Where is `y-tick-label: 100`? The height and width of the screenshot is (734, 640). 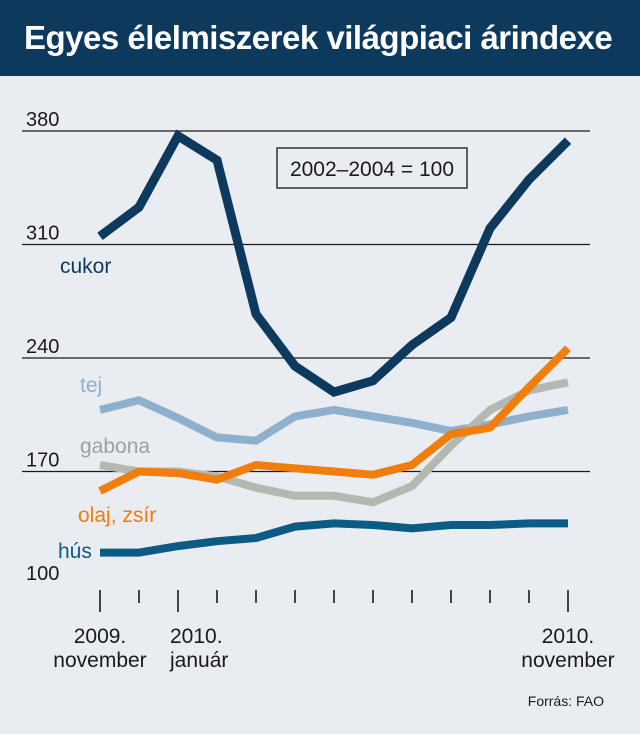
y-tick-label: 100 is located at coordinates (42, 574).